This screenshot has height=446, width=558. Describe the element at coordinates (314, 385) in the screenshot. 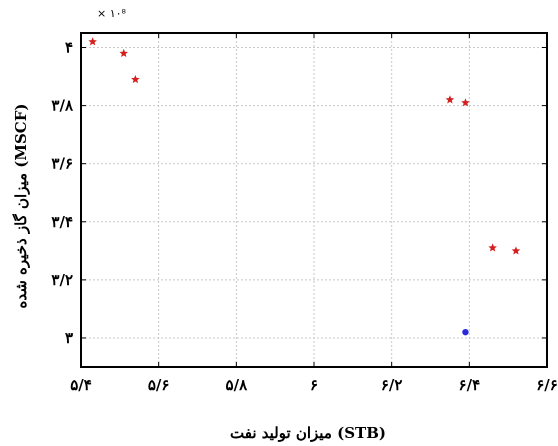

I see `x-tick-label: ۶` at that location.